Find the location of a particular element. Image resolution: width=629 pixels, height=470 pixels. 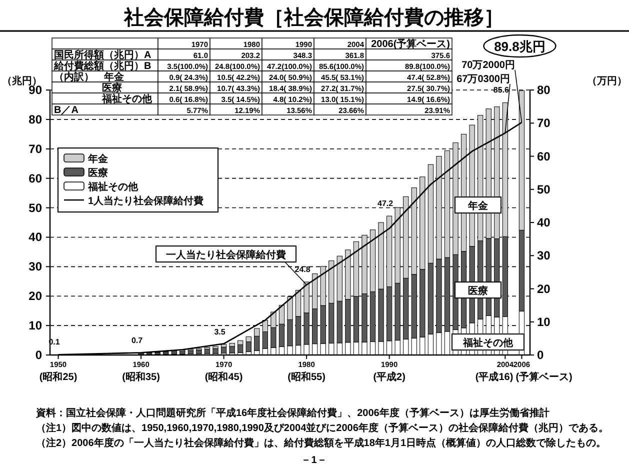

y2-tick-label: 70 is located at coordinates (544, 123).